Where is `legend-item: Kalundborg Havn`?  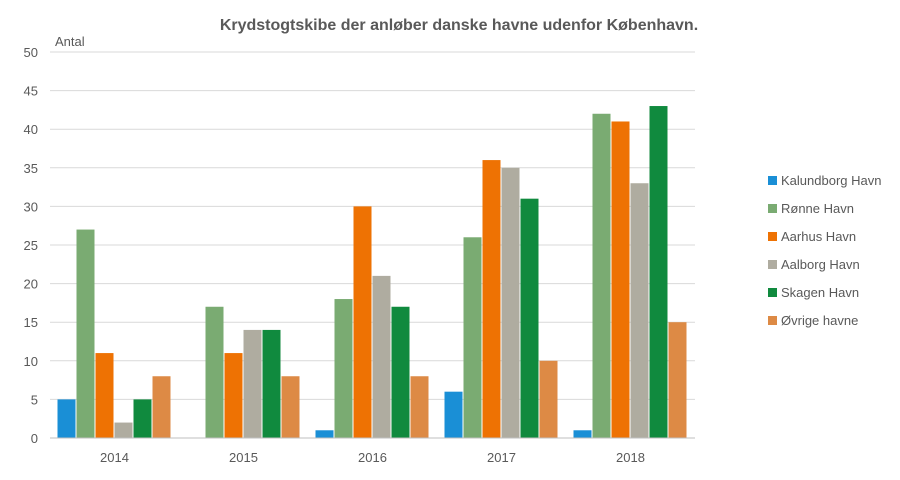
legend-item: Kalundborg Havn is located at coordinates (824, 180).